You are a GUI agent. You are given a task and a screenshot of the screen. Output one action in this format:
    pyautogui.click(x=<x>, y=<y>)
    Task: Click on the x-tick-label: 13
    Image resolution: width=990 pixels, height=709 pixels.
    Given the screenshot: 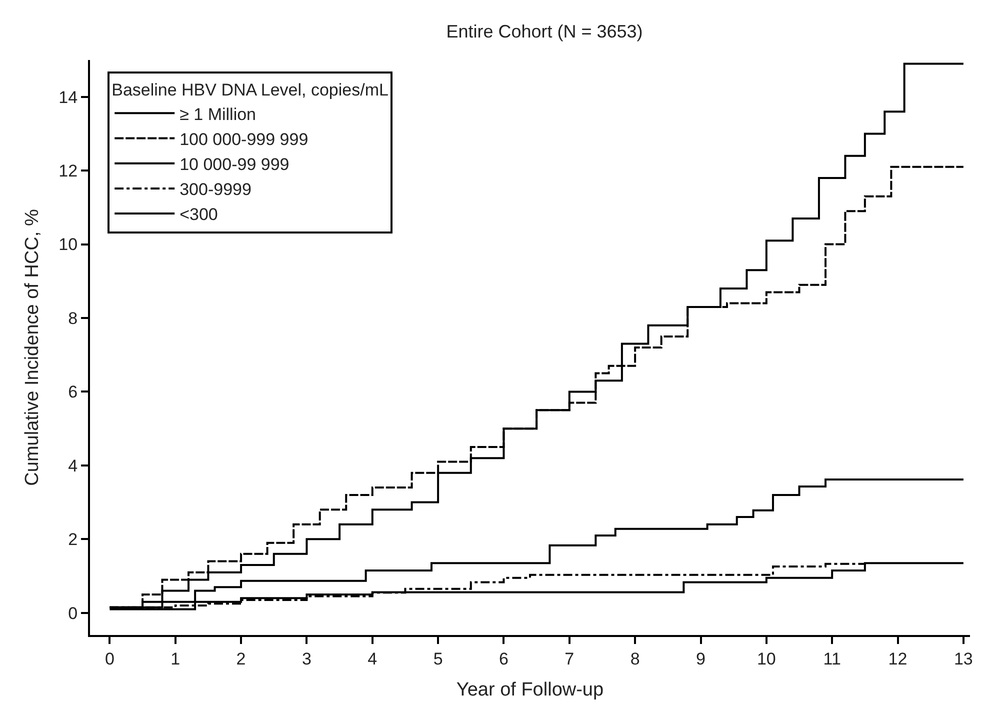 What is the action you would take?
    pyautogui.click(x=963, y=658)
    